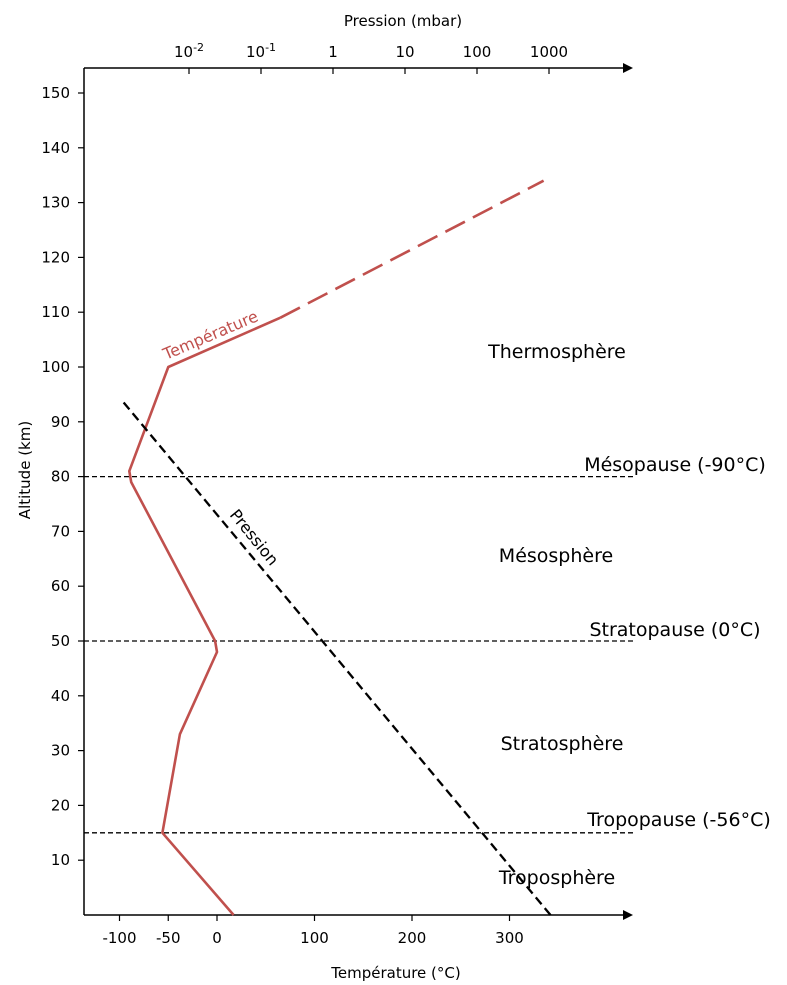 The height and width of the screenshot is (985, 787). What do you see at coordinates (509, 938) in the screenshot?
I see `x-tick-label: 300` at bounding box center [509, 938].